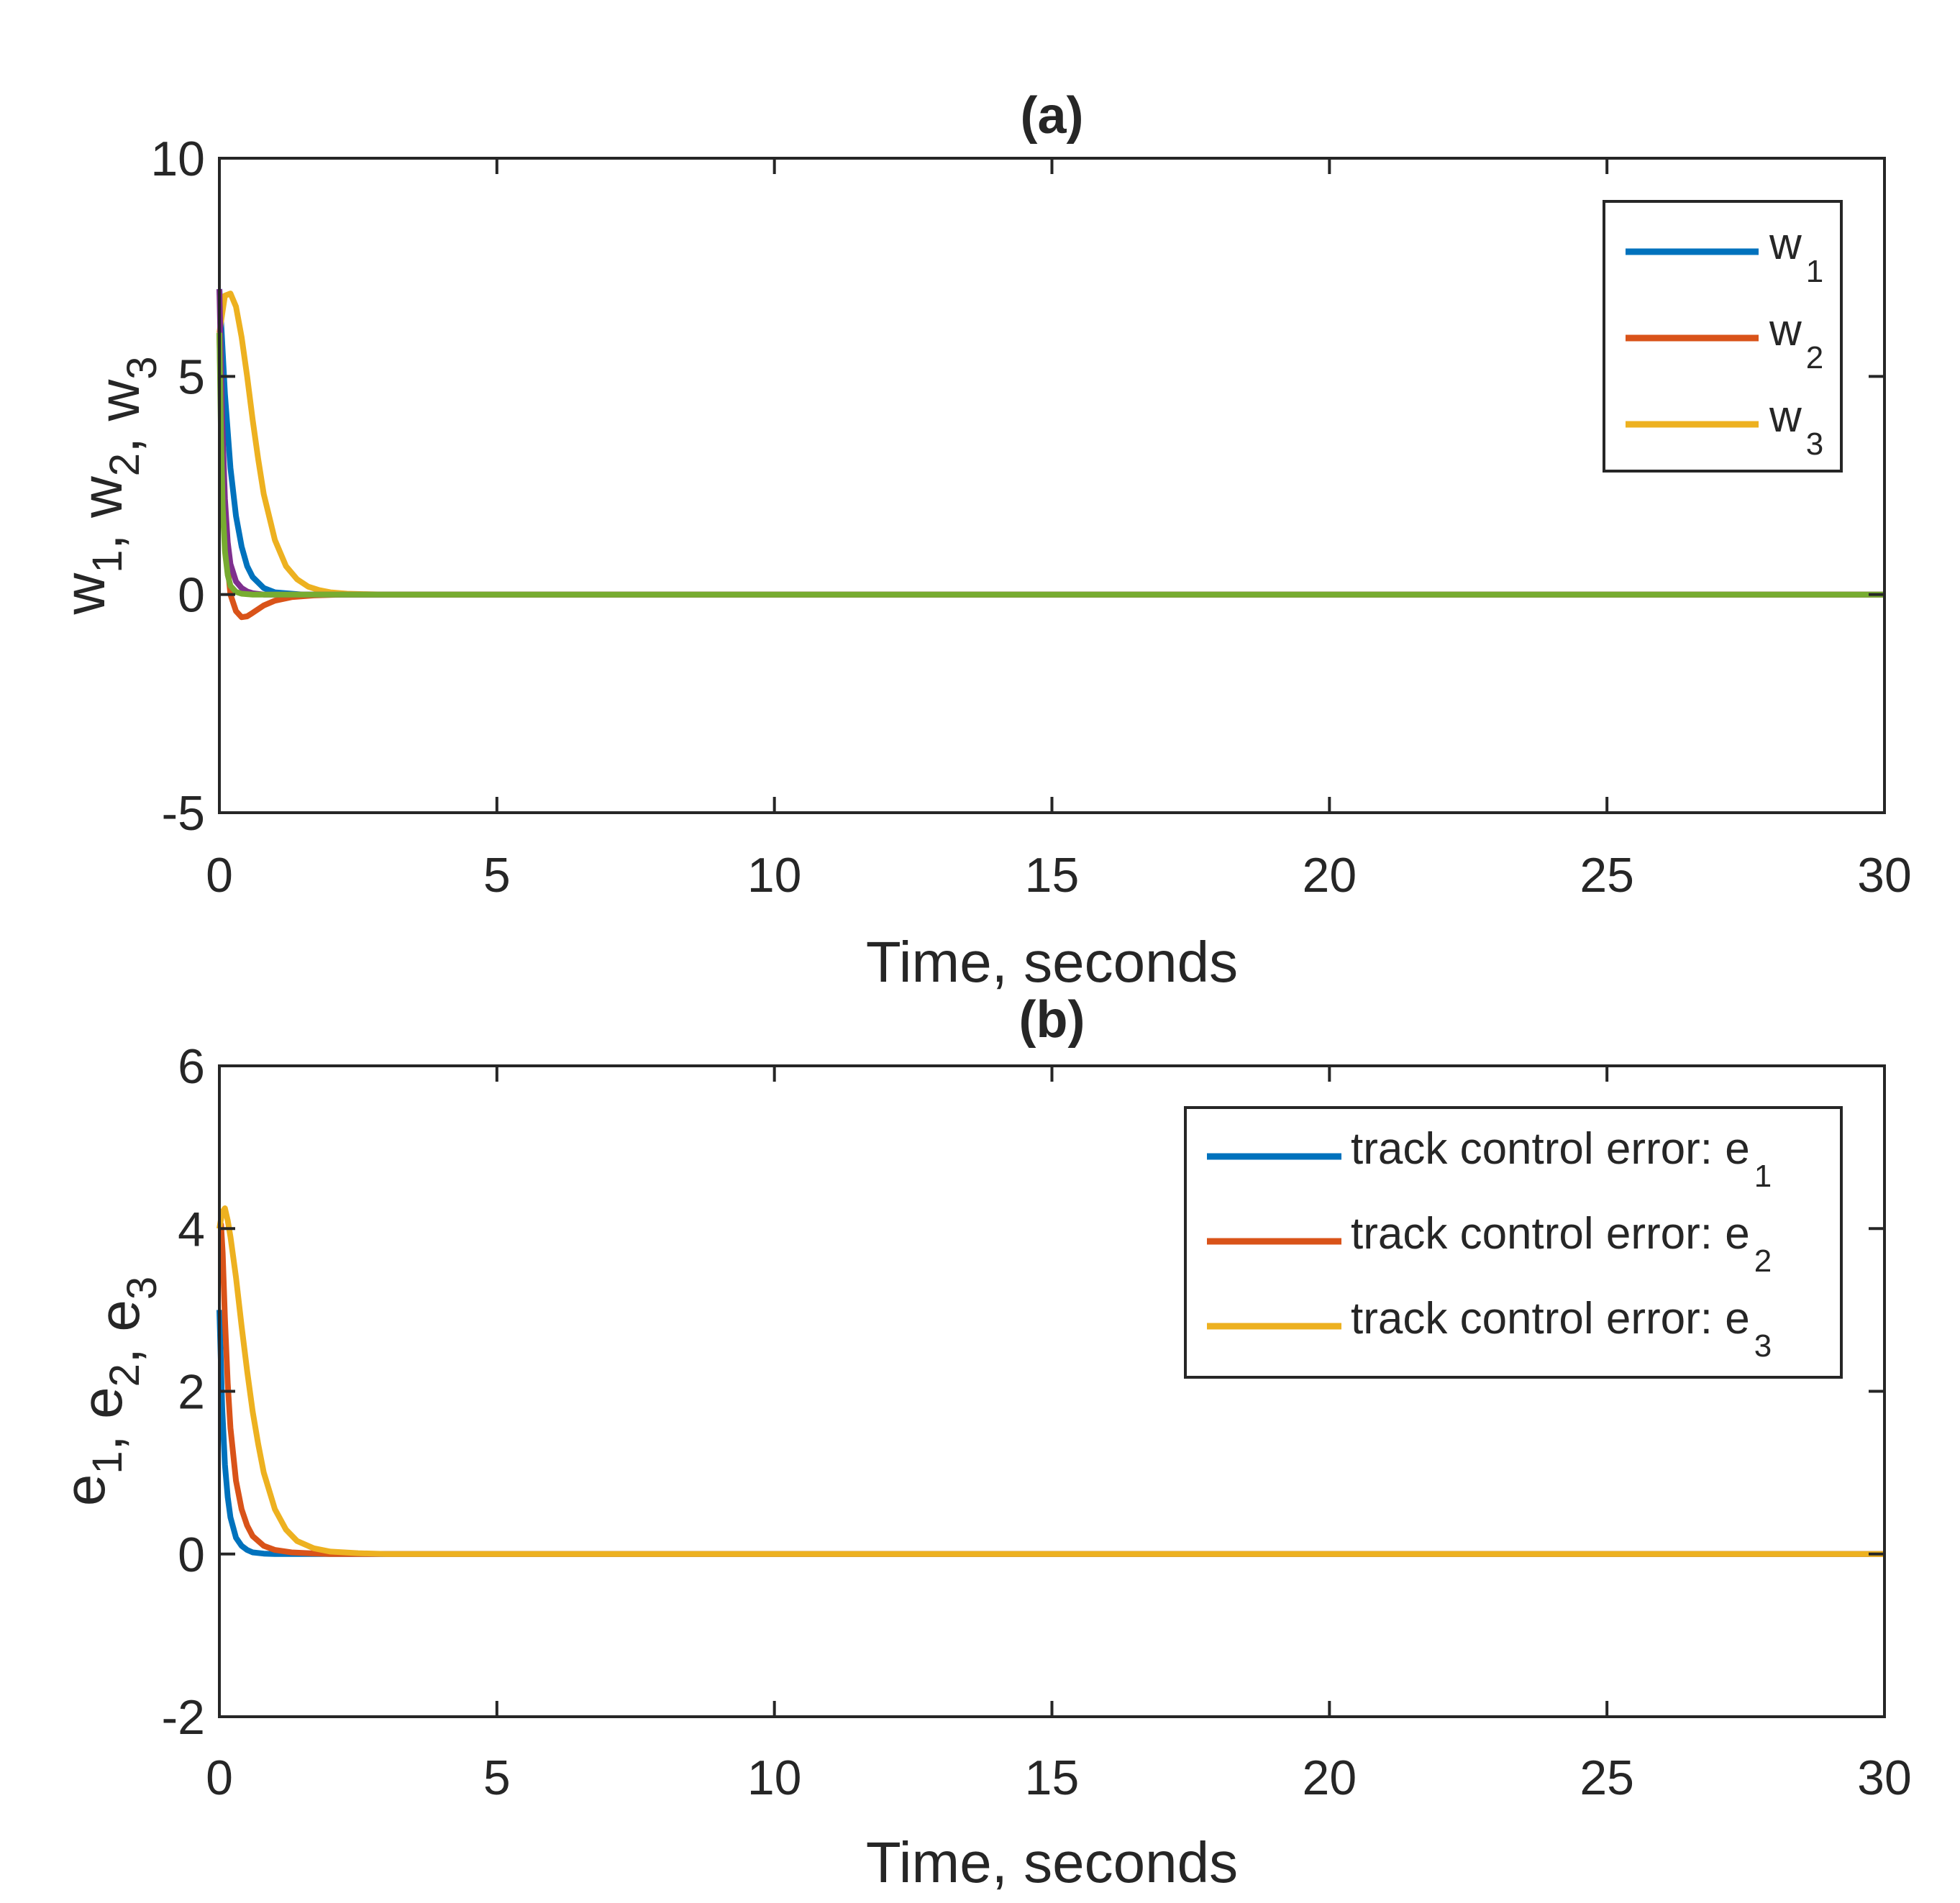 The height and width of the screenshot is (1903, 1960). I want to click on y-tick-label: 2, so click(191, 1392).